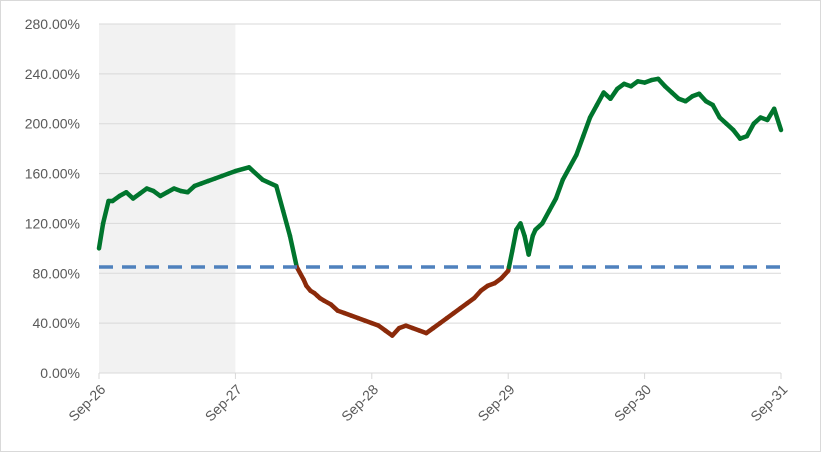 The image size is (821, 452). I want to click on x-tick-label: Sep-26, so click(86, 402).